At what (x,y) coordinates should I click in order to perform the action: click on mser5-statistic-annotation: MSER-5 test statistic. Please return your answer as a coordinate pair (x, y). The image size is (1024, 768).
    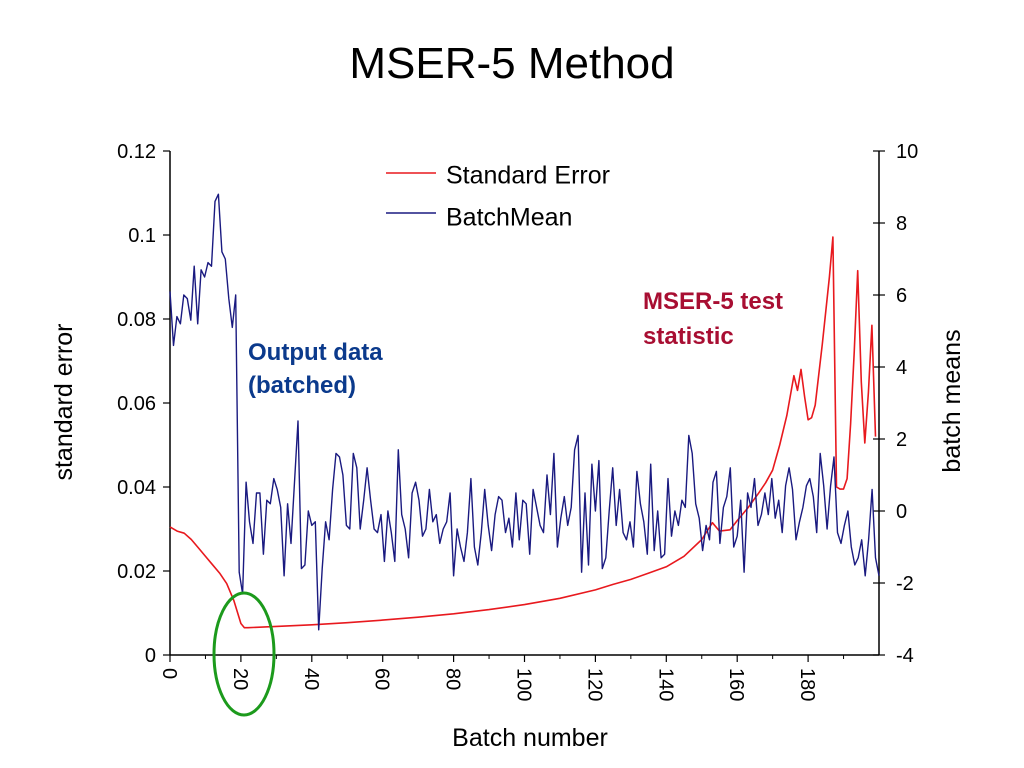
    Looking at the image, I should click on (716, 319).